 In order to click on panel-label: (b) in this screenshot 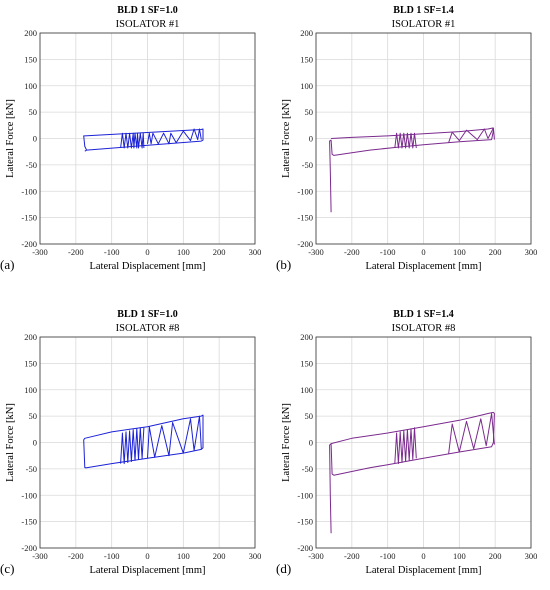, I will do `click(283, 264)`.